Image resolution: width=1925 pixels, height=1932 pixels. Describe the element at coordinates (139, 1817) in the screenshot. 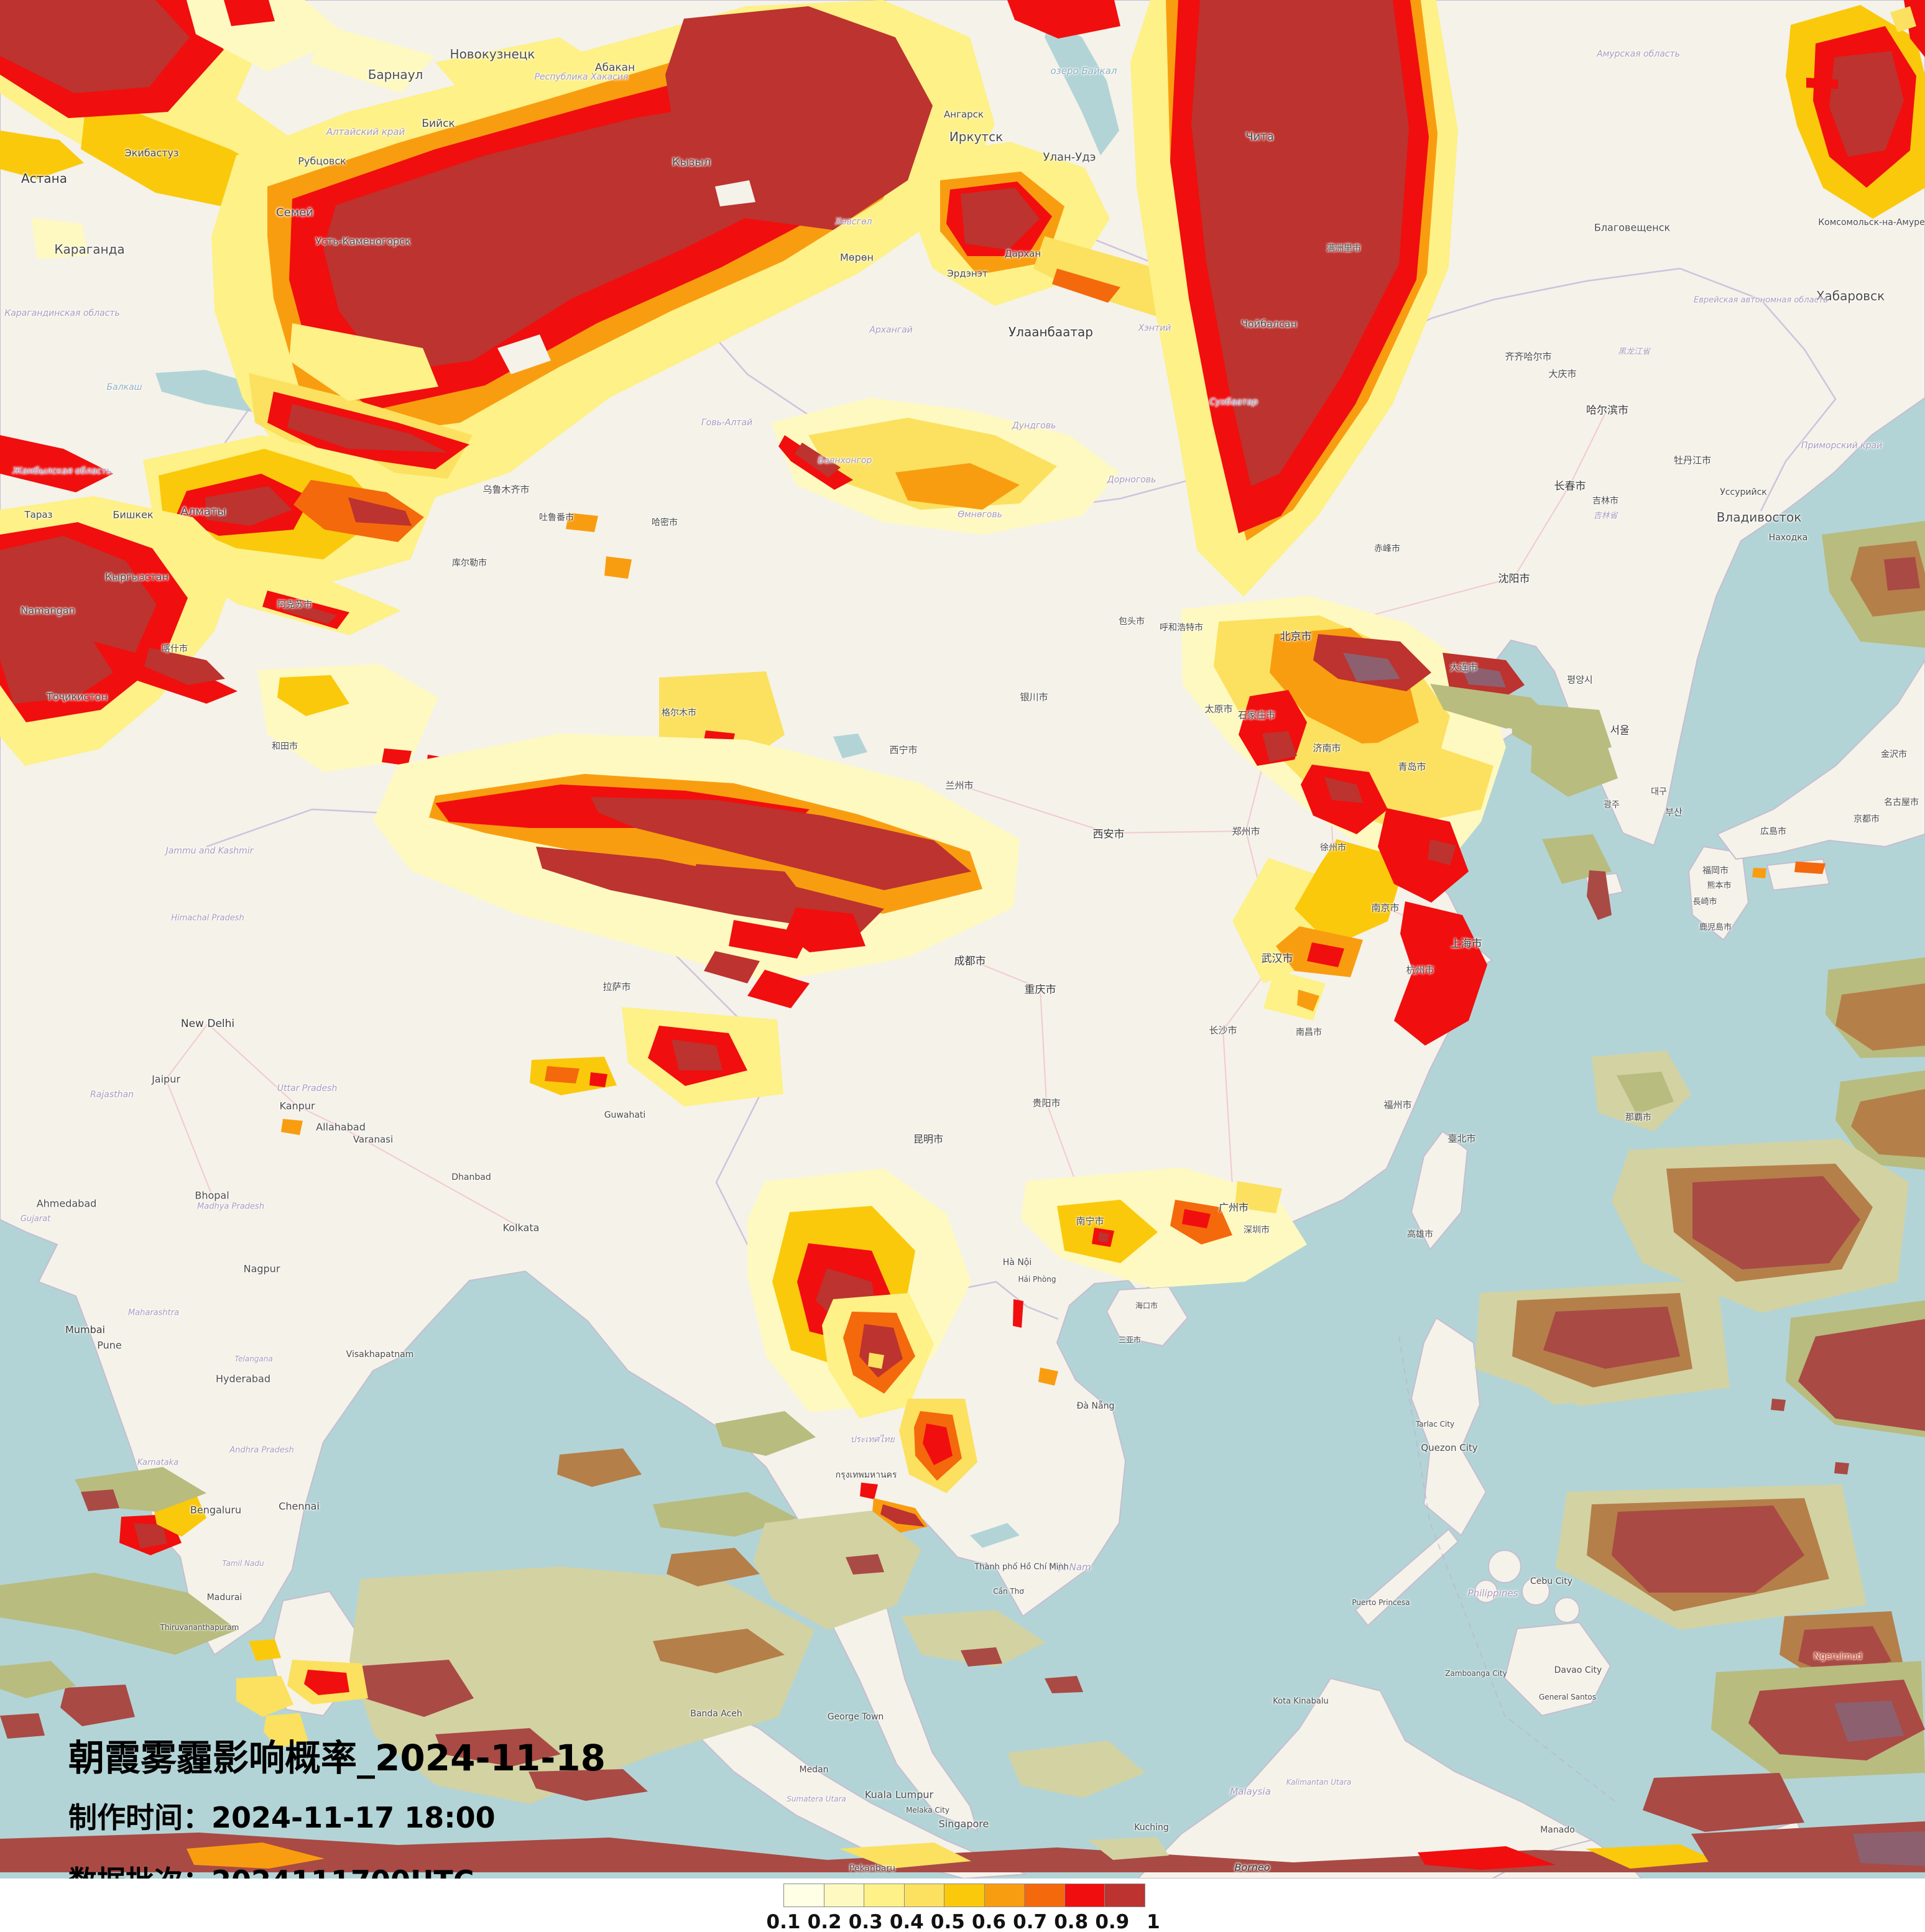

I see `production-time-label: 制作时间：` at that location.